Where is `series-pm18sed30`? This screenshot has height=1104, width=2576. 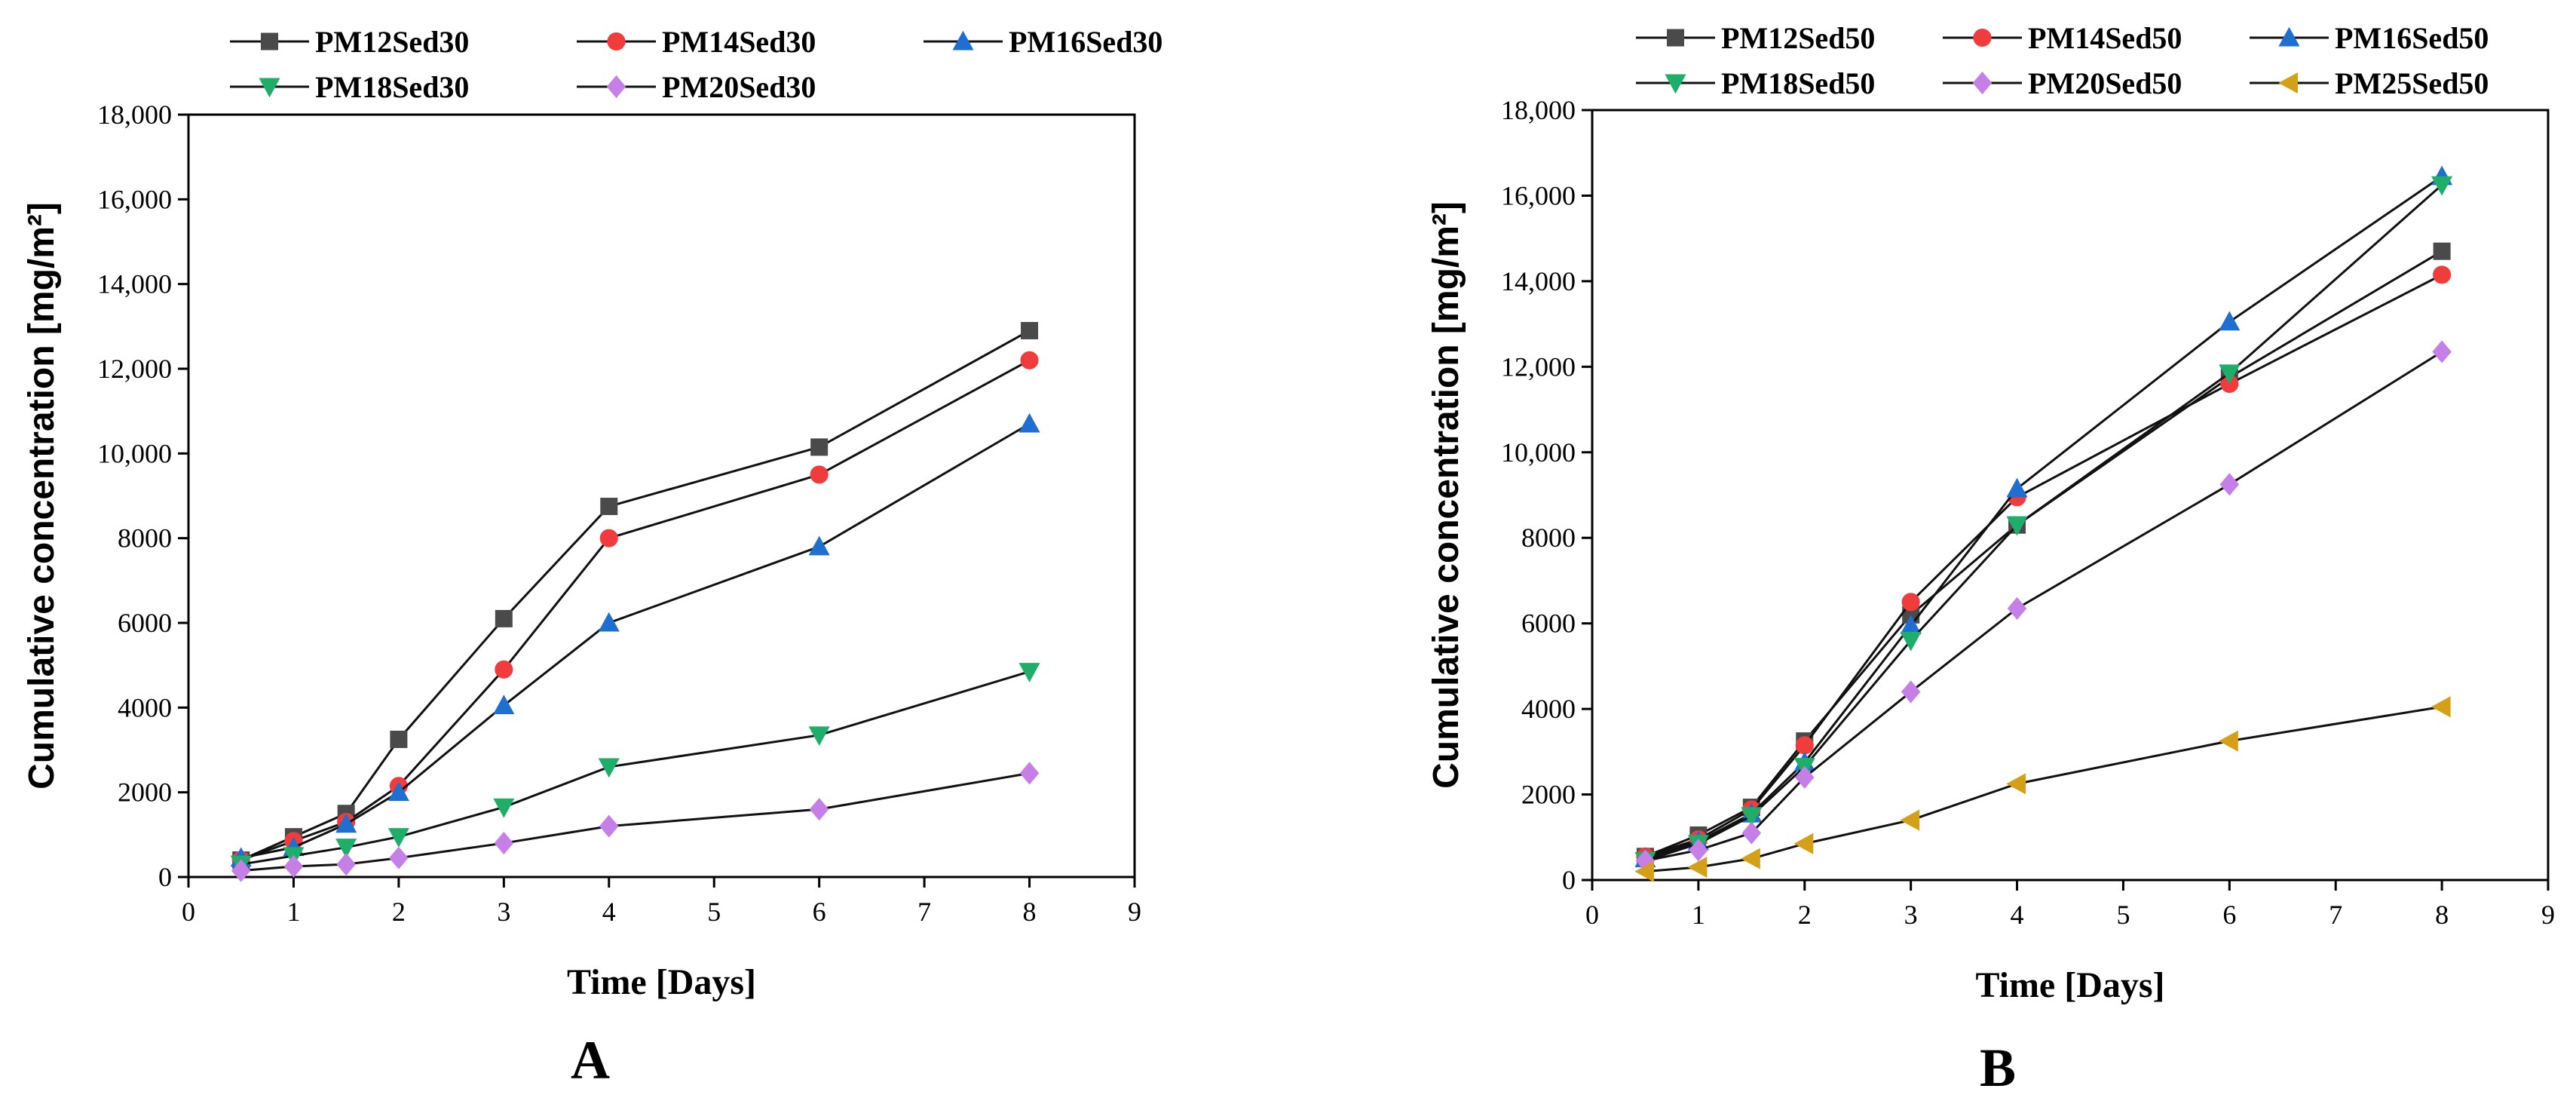
series-pm18sed30 is located at coordinates (635, 769).